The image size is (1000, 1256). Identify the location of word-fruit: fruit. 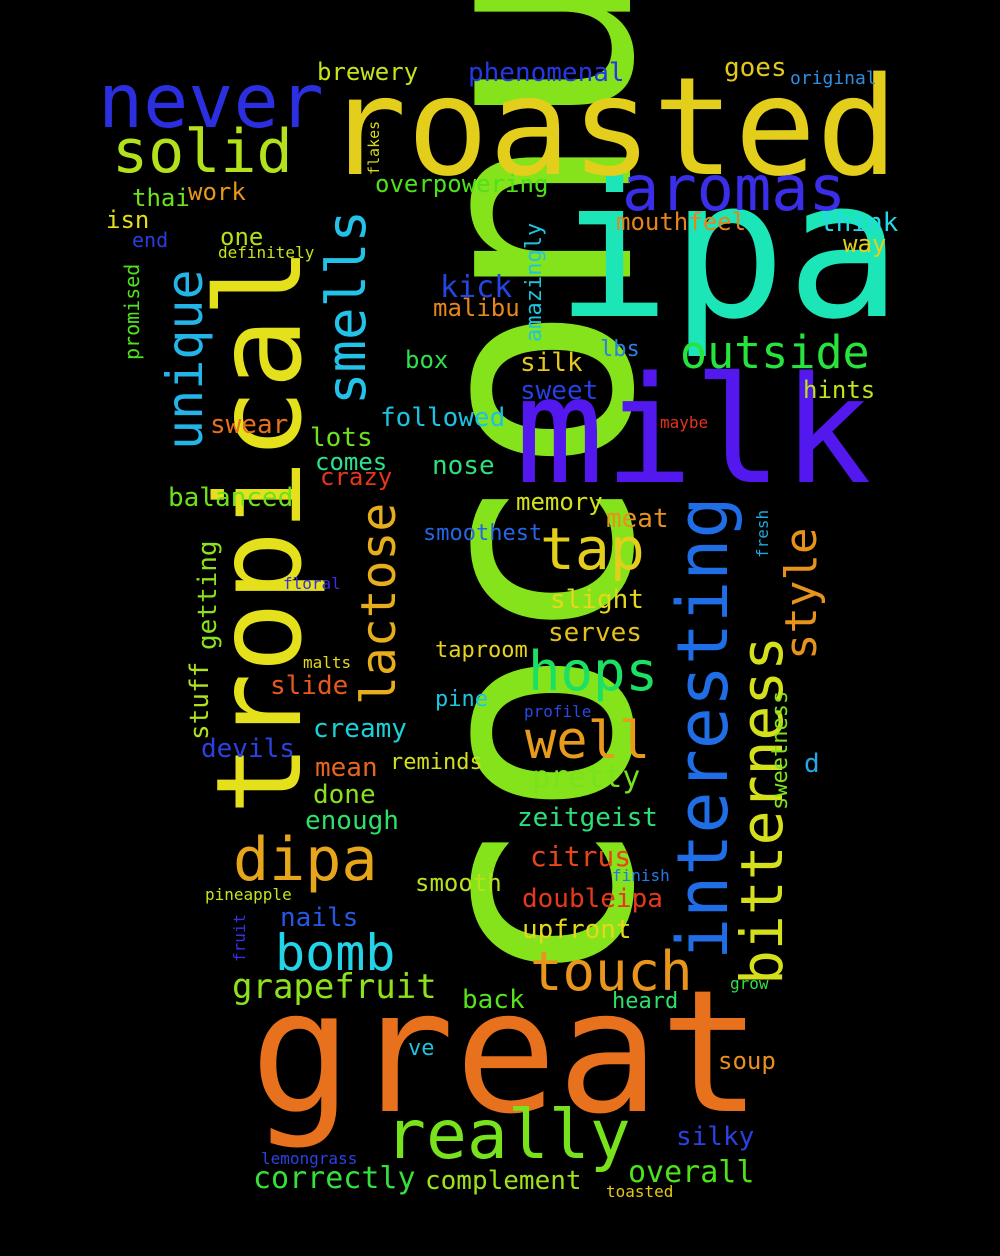
(239, 937).